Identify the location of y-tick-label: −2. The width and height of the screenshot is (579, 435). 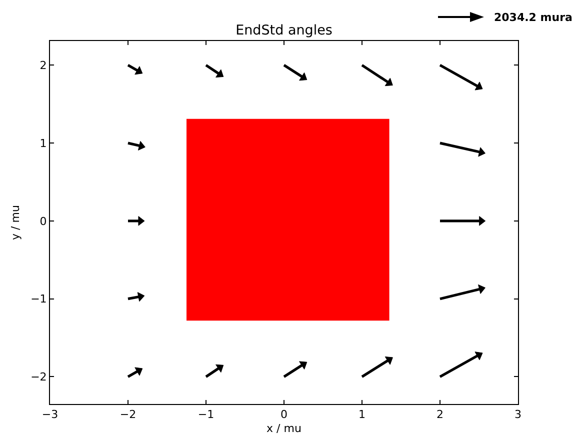
(38, 377).